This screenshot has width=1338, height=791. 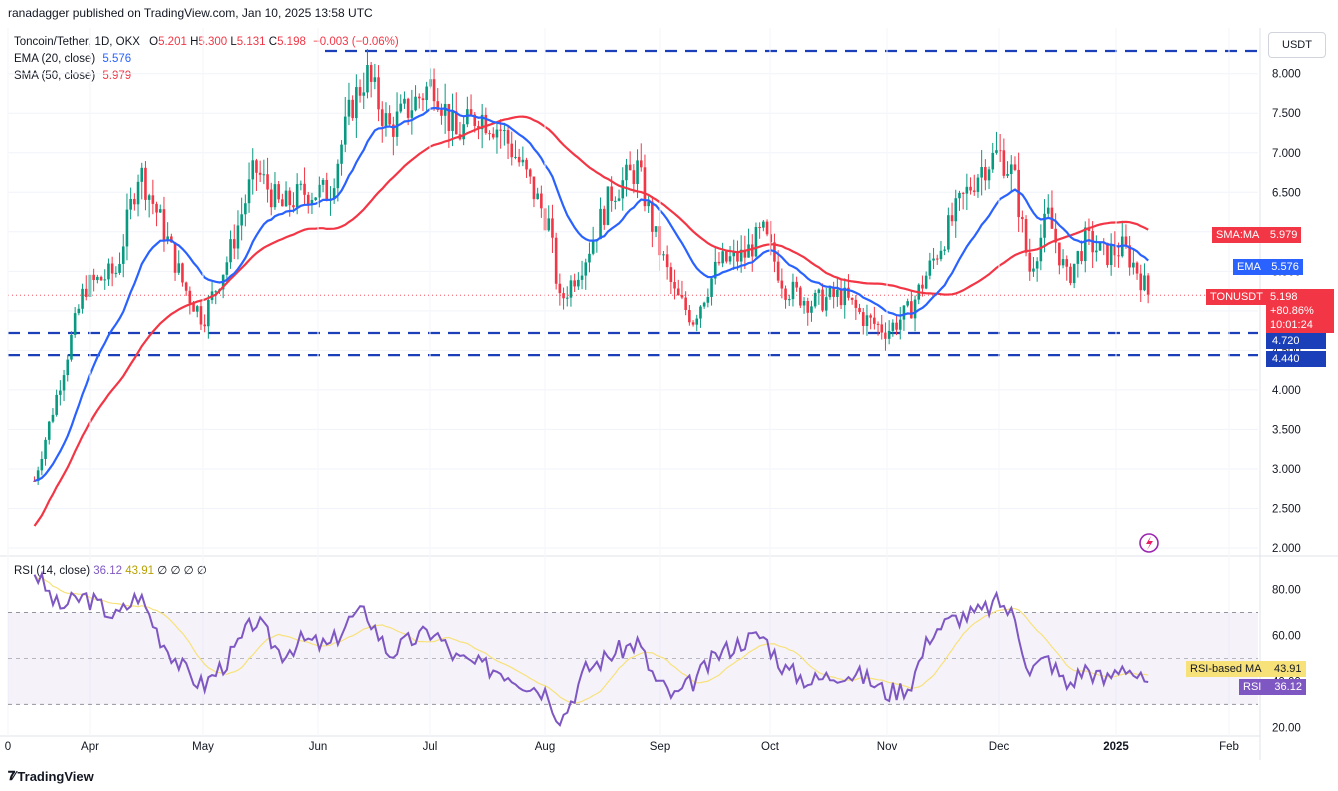 I want to click on last-price-change: +80.86%, so click(x=1292, y=311).